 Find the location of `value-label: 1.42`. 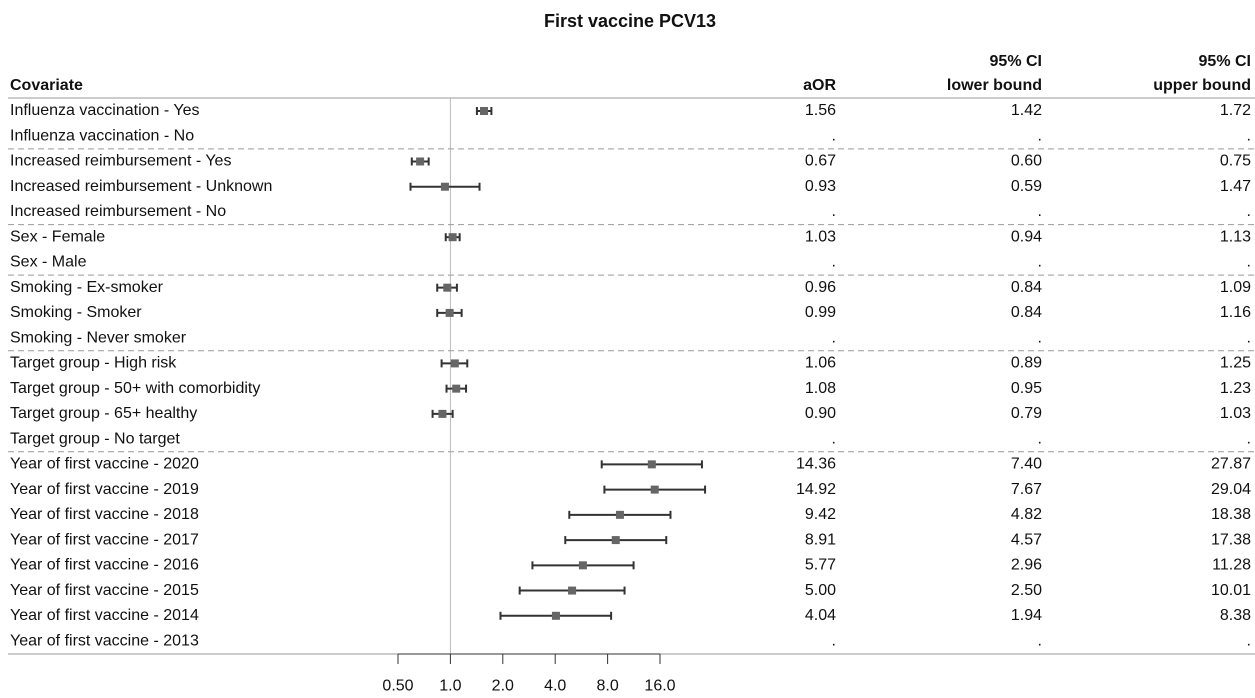

value-label: 1.42 is located at coordinates (1026, 110).